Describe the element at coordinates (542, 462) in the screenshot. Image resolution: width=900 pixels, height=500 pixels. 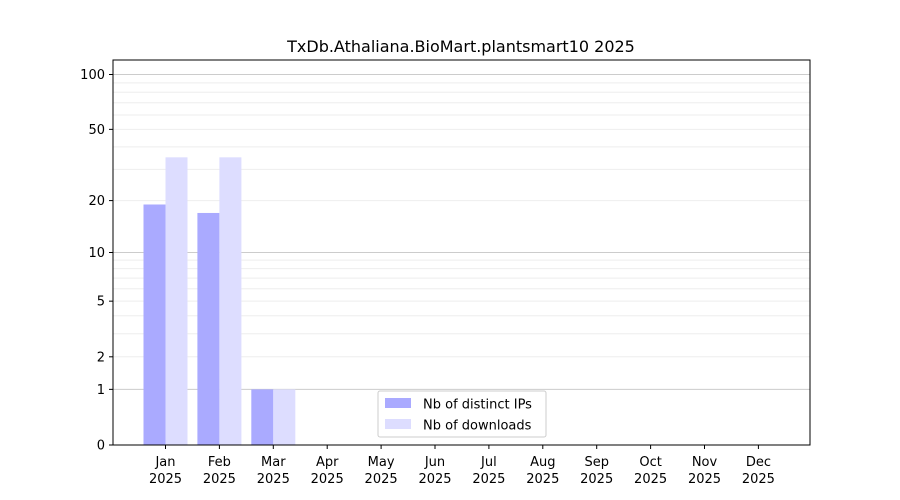
I see `x-tick-label-month: Aug` at that location.